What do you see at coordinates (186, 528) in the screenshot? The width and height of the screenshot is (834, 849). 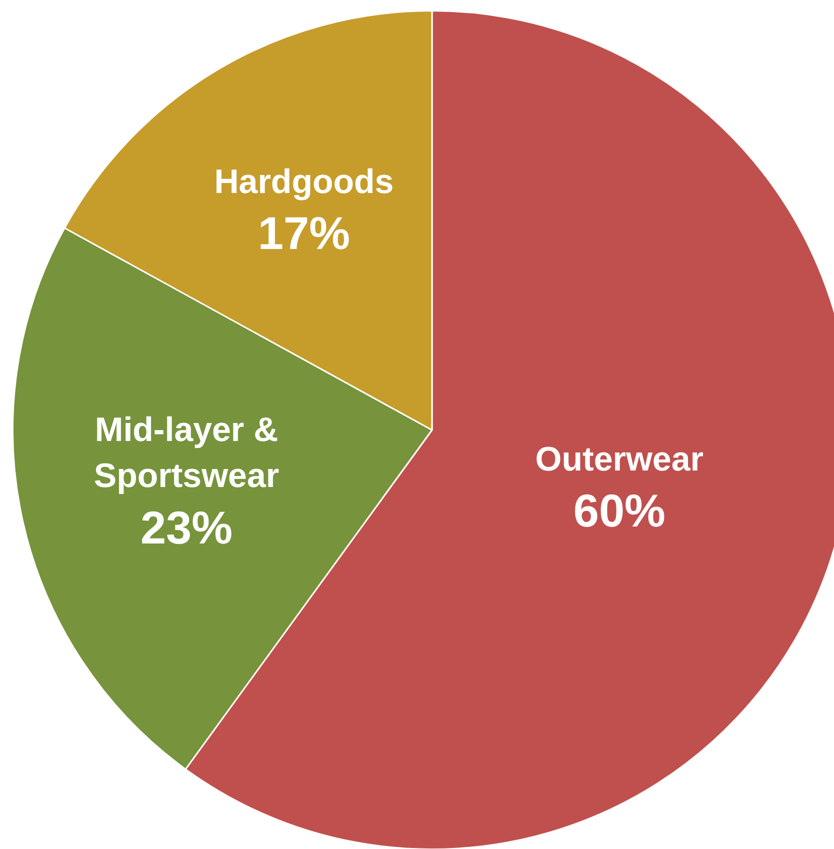 I see `data-label: 23%` at bounding box center [186, 528].